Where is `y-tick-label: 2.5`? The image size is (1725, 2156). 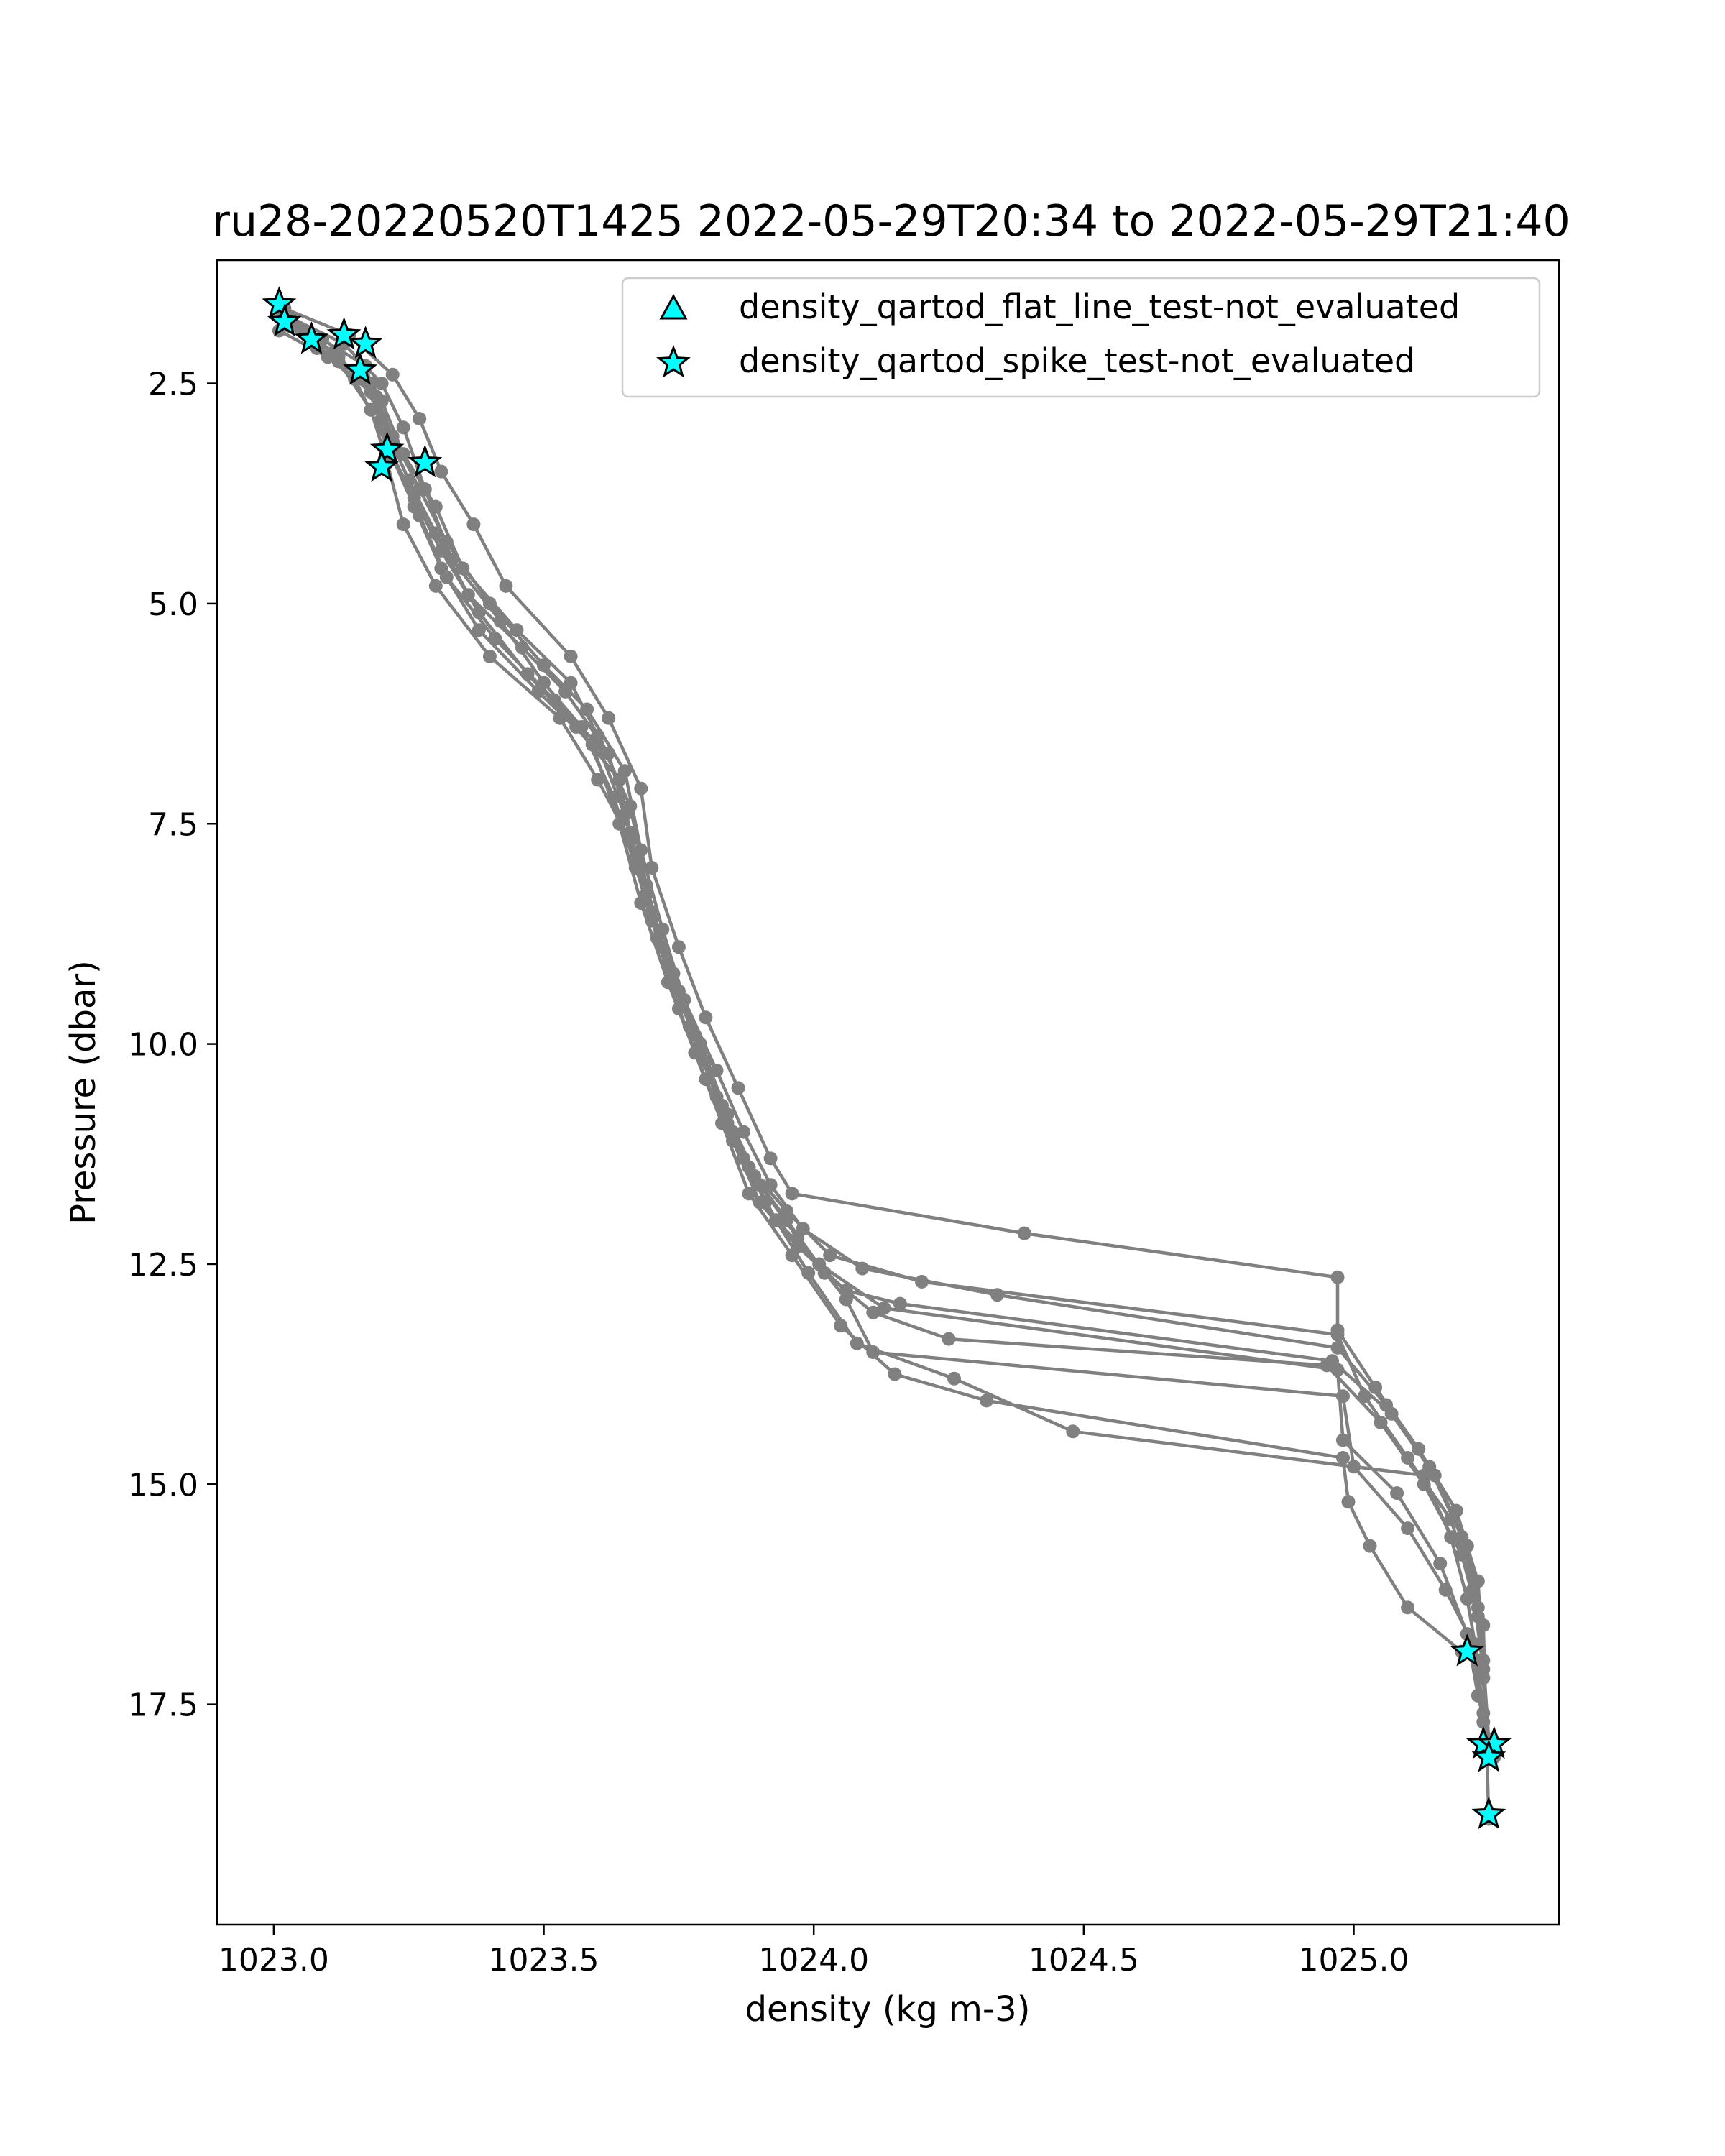 y-tick-label: 2.5 is located at coordinates (173, 385).